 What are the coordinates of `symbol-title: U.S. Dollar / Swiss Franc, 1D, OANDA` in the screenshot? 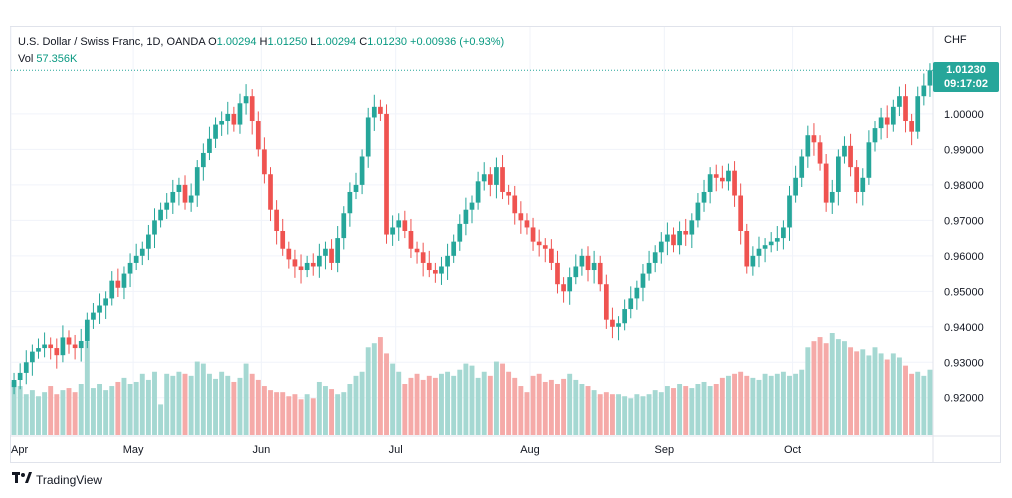 It's located at (112, 42).